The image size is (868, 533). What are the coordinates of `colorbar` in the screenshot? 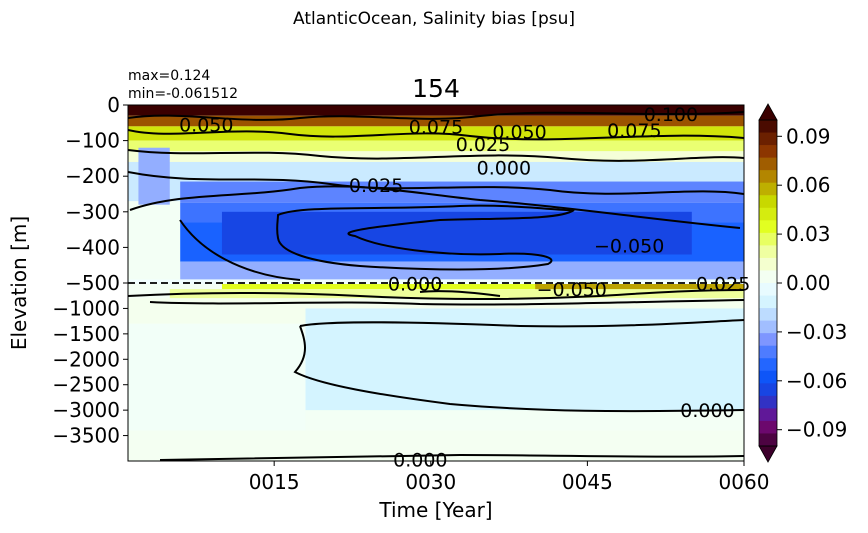 It's located at (768, 283).